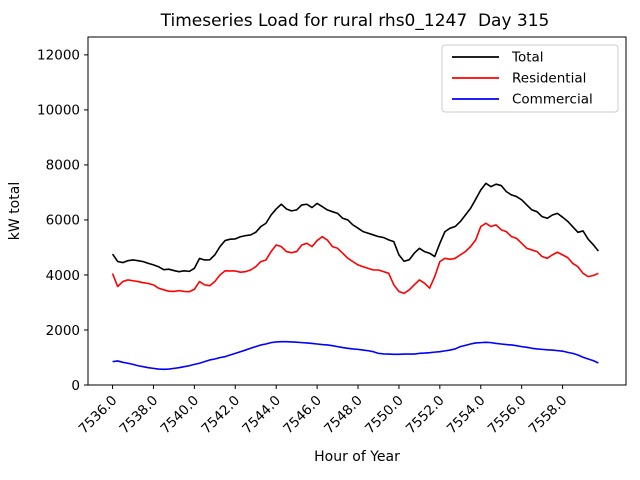  I want to click on y-tick-label: 10000, so click(58, 111).